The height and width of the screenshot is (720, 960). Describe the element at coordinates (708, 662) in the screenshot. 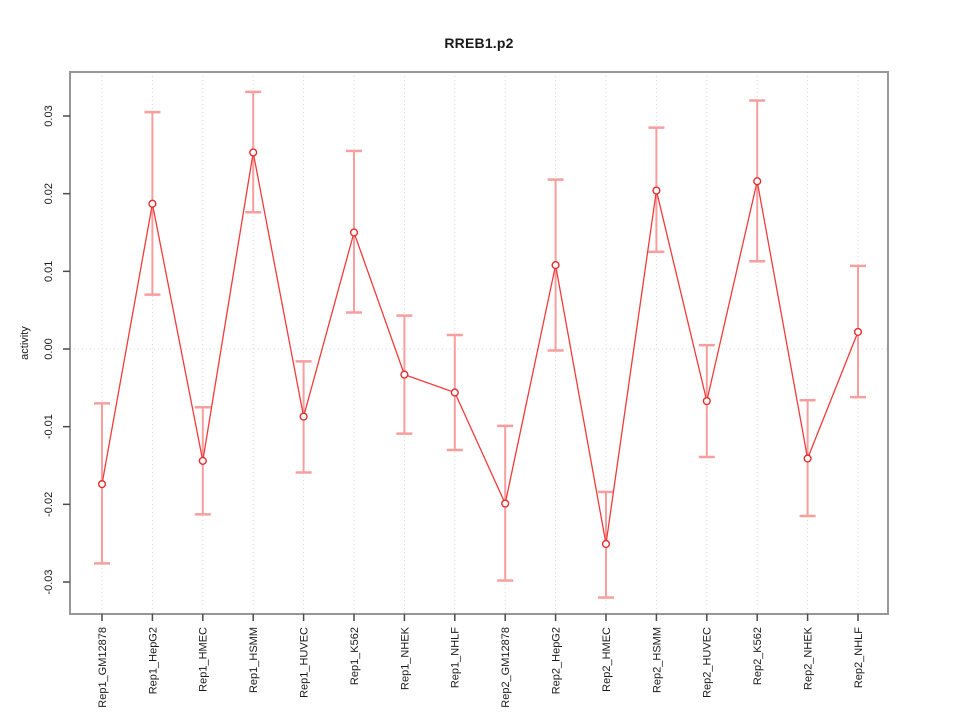

I see `x-tick-label: Rep2_HUVEC` at that location.